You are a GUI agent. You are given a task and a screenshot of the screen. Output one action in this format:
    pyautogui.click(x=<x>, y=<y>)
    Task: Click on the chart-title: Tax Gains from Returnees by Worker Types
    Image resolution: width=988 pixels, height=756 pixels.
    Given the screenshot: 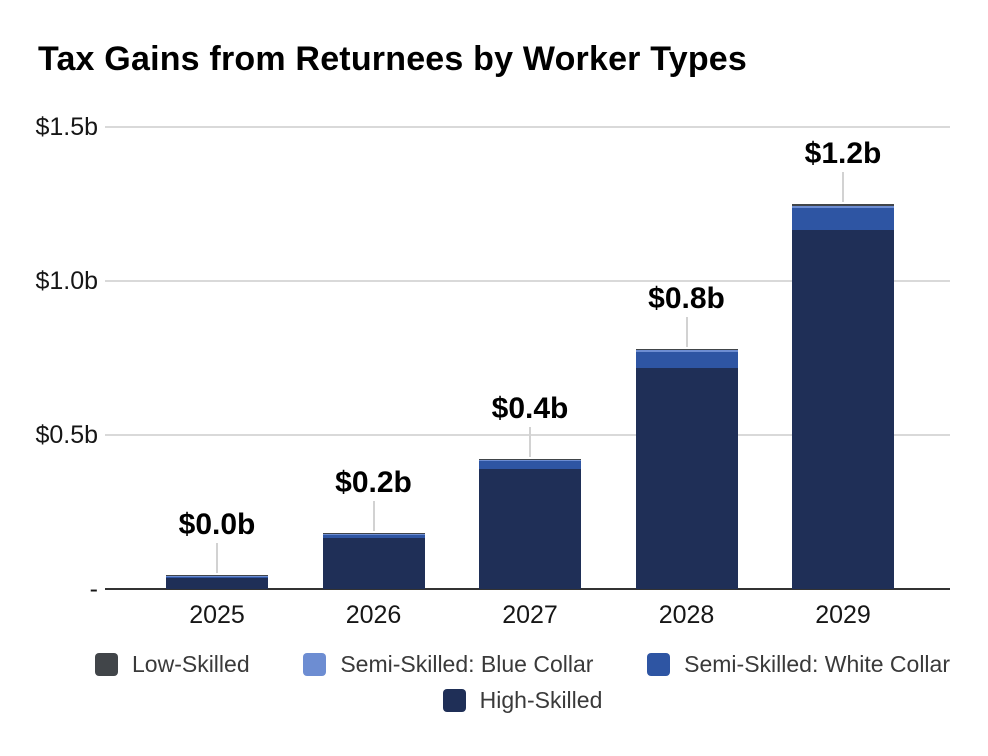 What is the action you would take?
    pyautogui.click(x=393, y=59)
    